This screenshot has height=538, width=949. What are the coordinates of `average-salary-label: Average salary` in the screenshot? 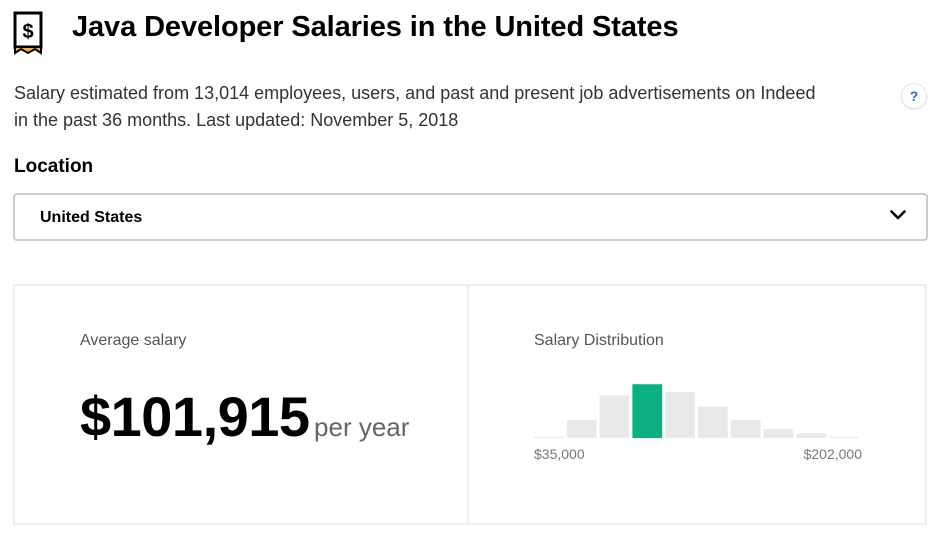 It's located at (133, 340).